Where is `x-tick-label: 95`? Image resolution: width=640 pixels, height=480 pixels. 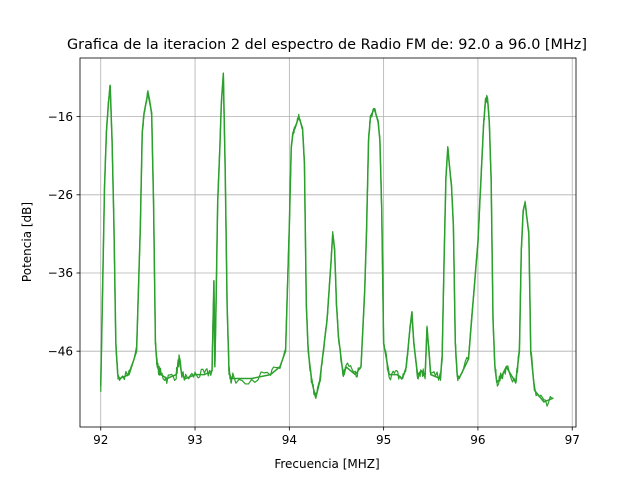 x-tick-label: 95 is located at coordinates (383, 440).